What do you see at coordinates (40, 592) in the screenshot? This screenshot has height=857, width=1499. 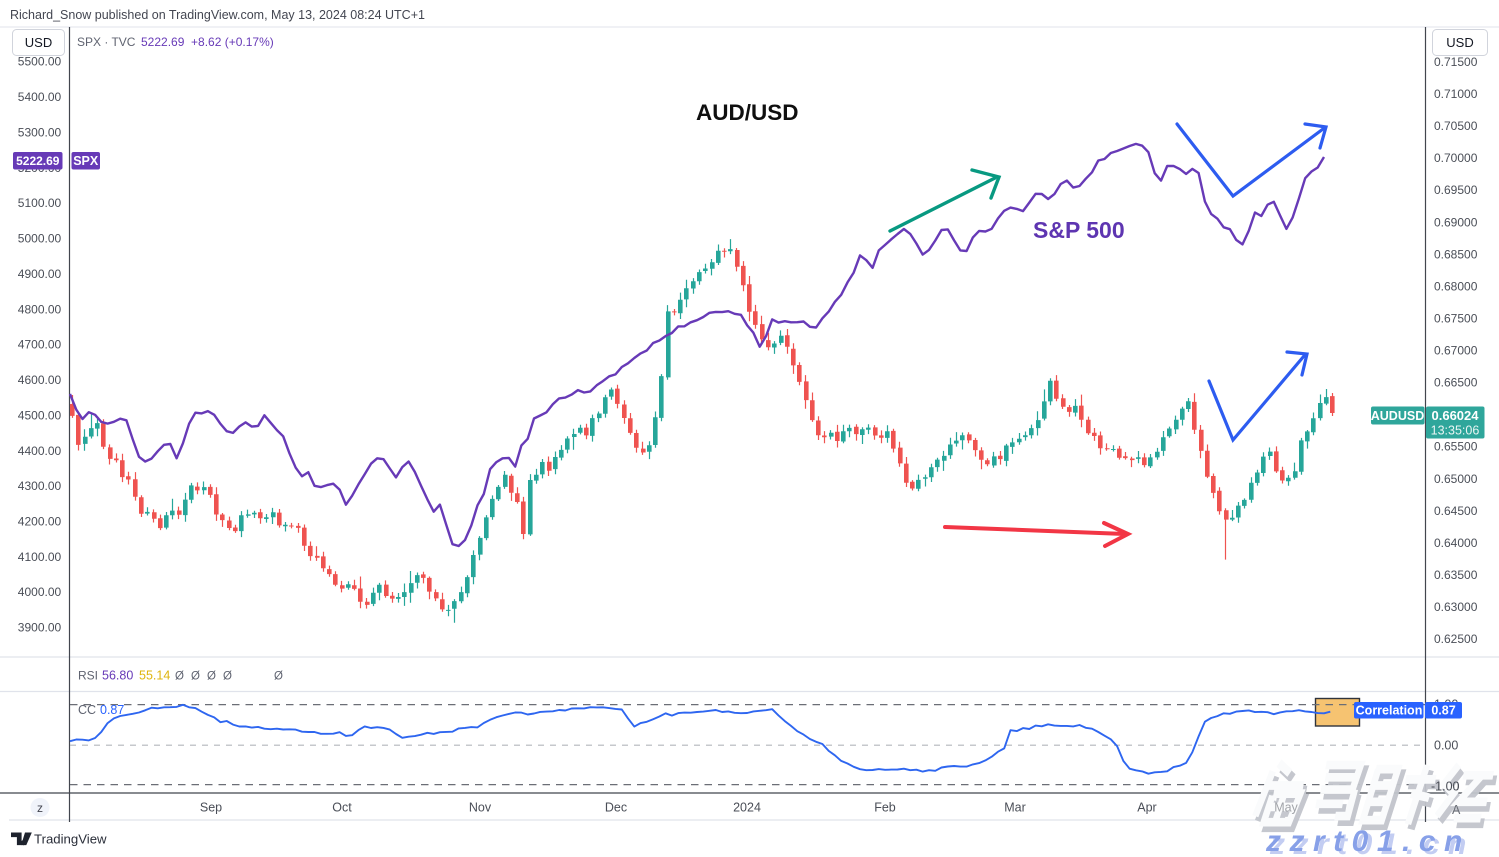 I see `svg-text: 4000.00` at bounding box center [40, 592].